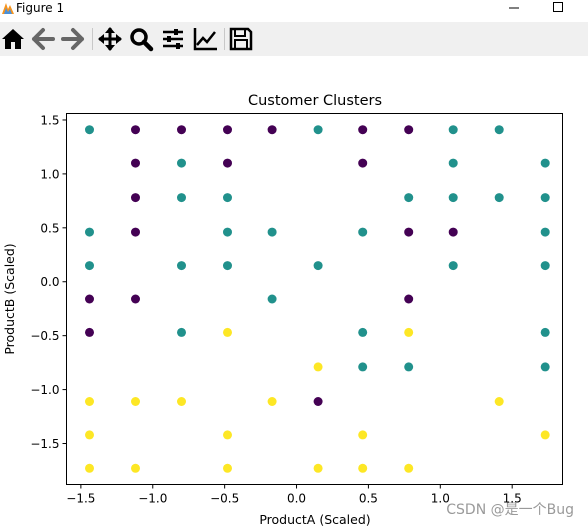  I want to click on x-tick-label: 1.0, so click(440, 499).